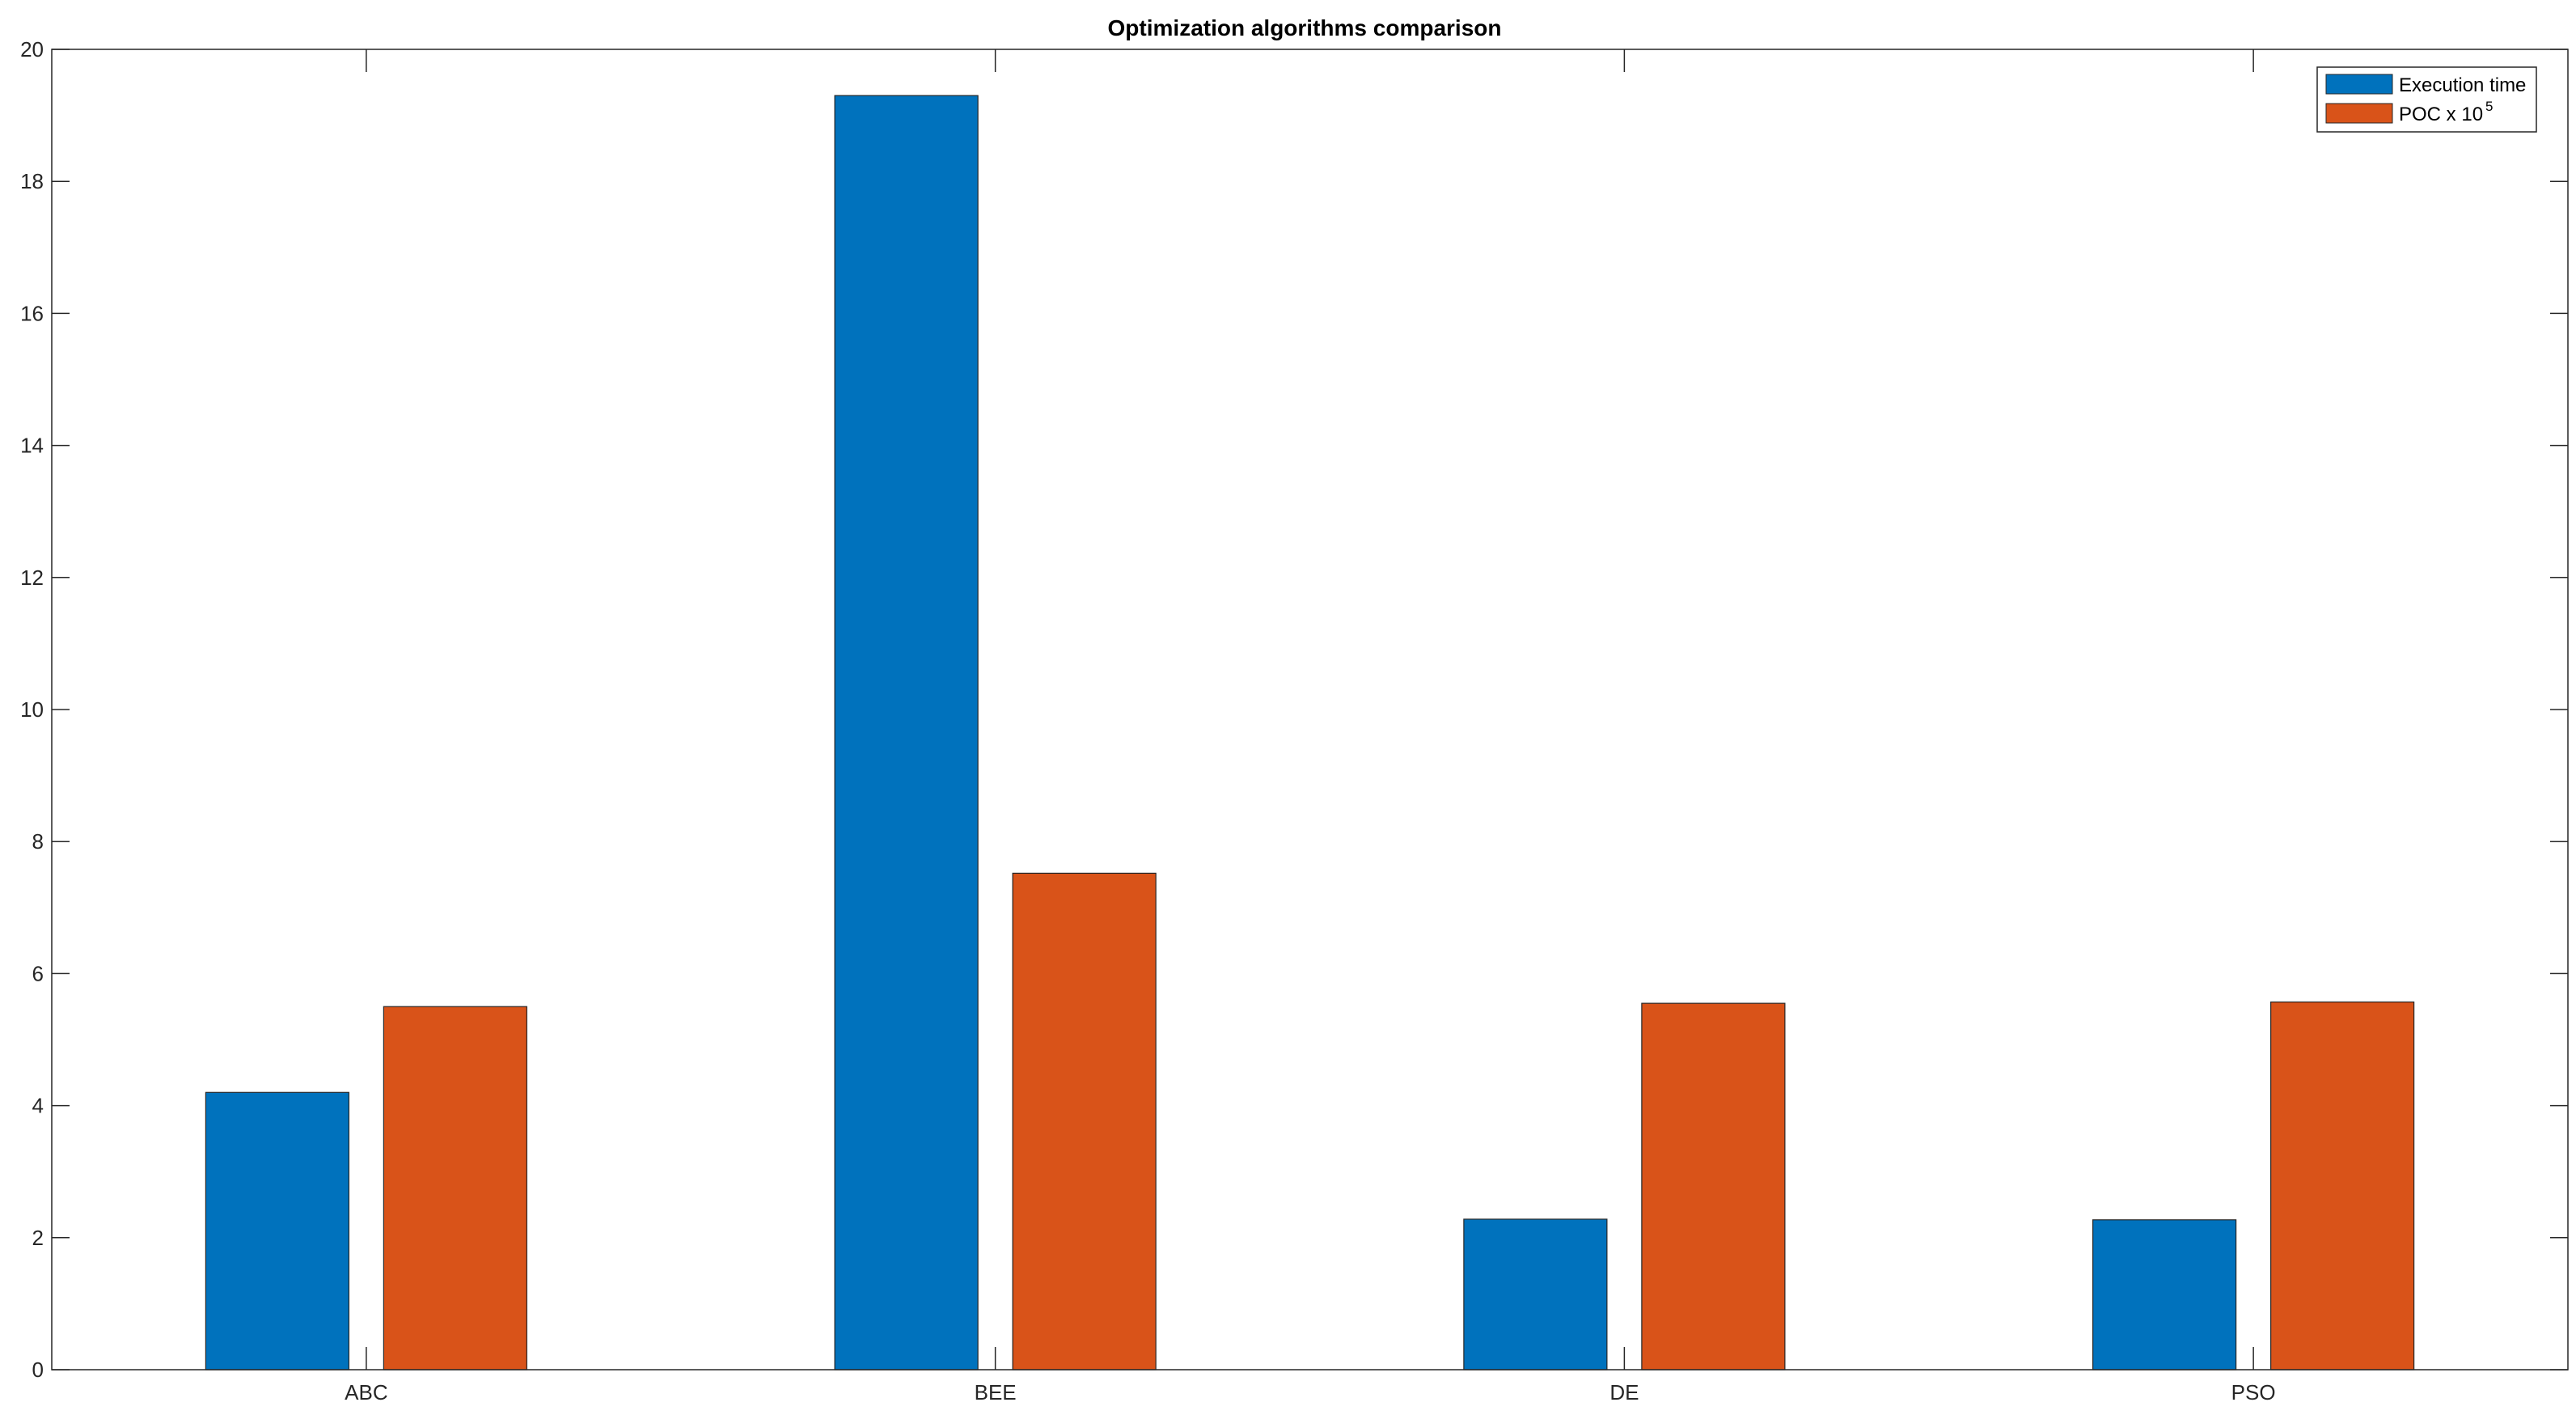  What do you see at coordinates (38, 973) in the screenshot?
I see `y-tick-label: 6` at bounding box center [38, 973].